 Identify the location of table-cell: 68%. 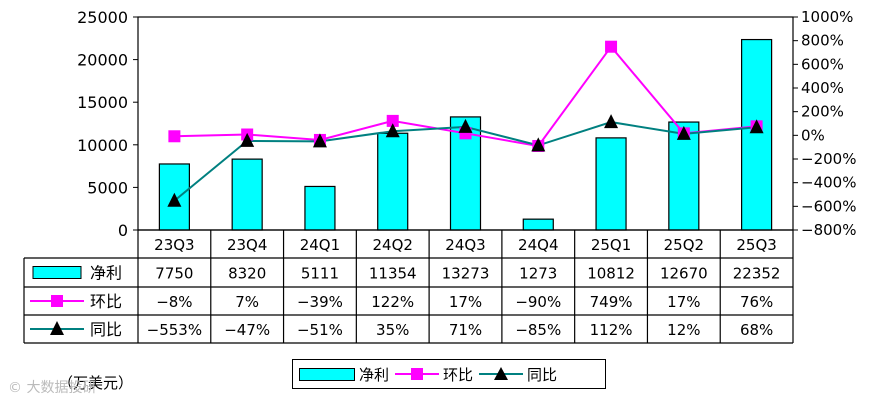
(756, 330).